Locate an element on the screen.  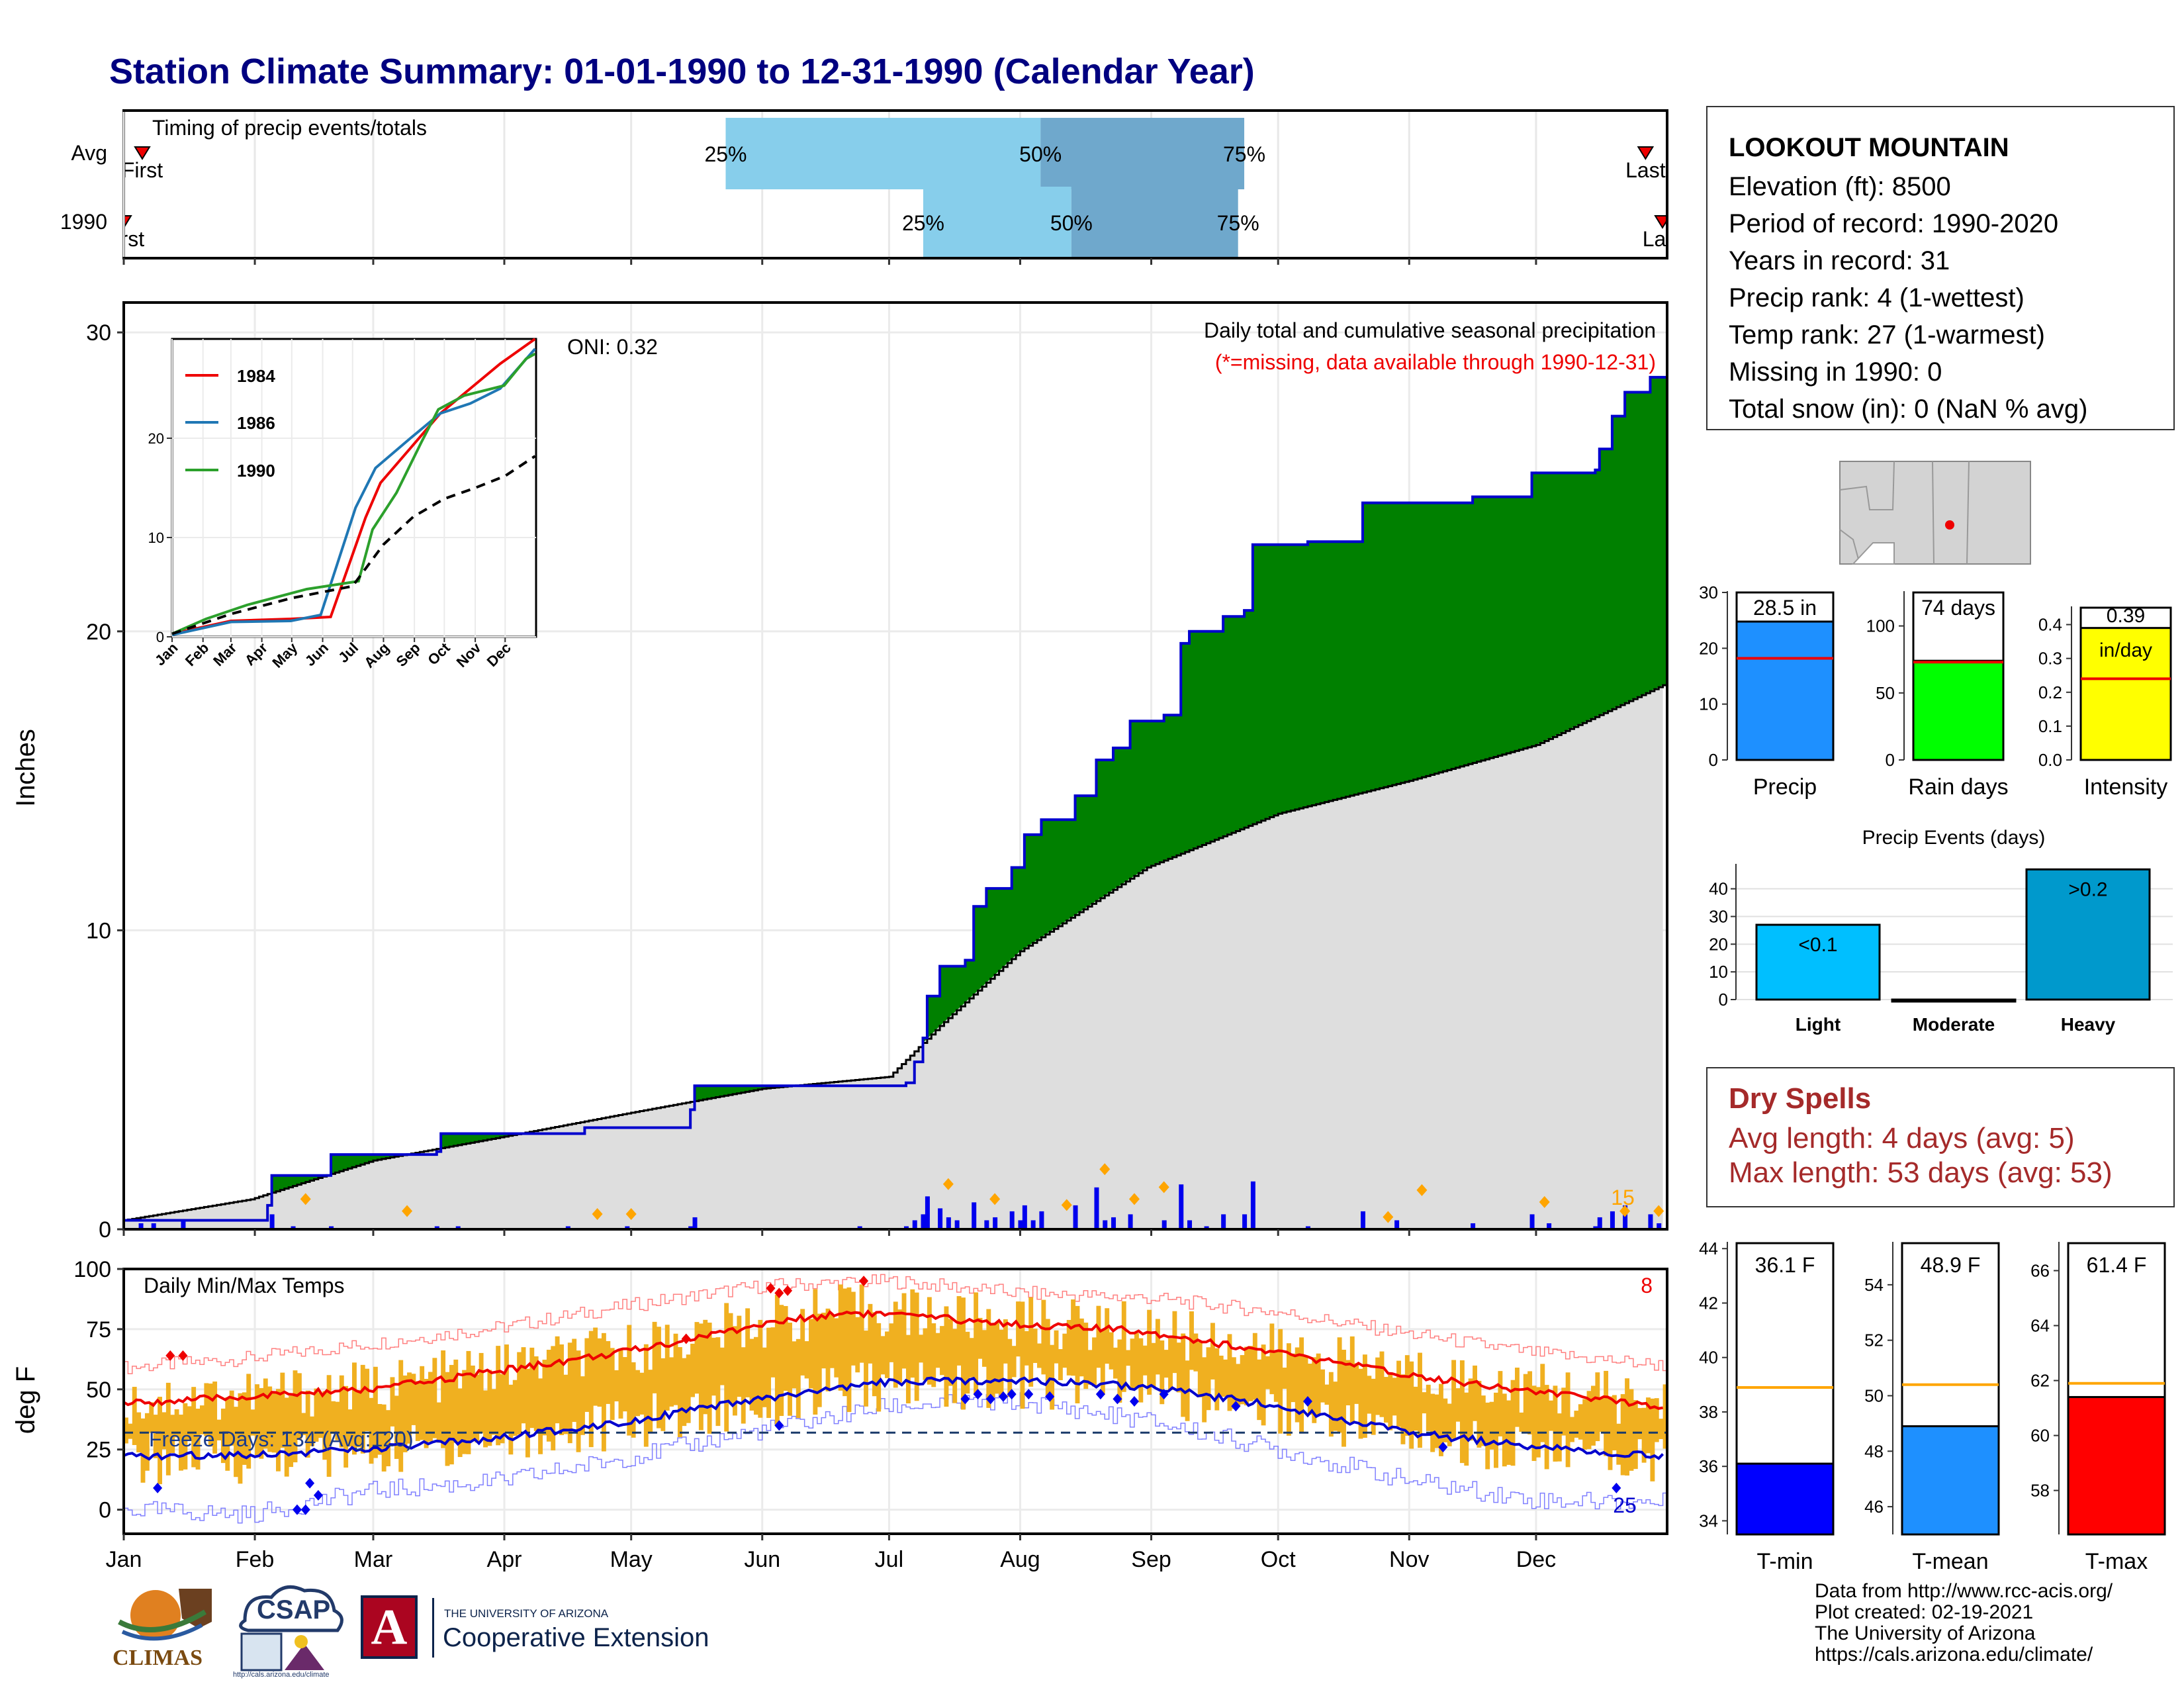
precip-total-ytick-label: 0 is located at coordinates (1713, 760).